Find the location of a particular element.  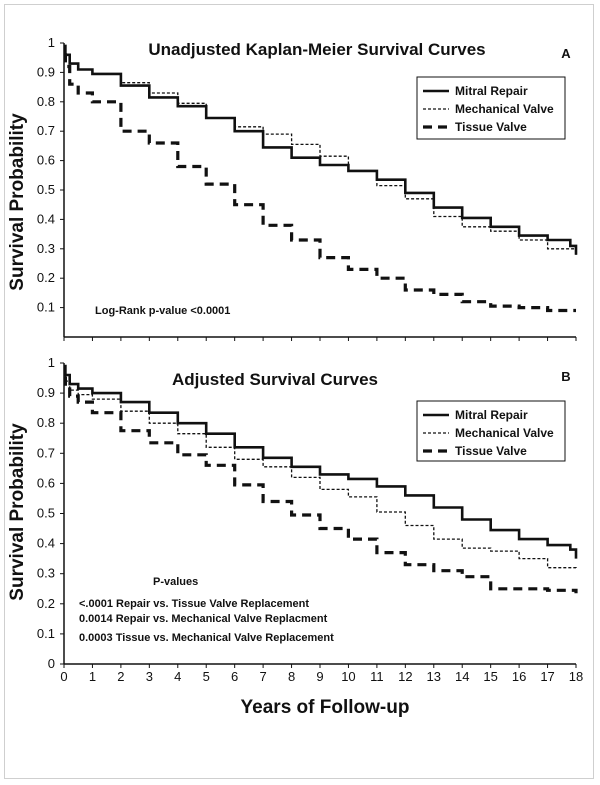

panel-b-xtick-label: 9 is located at coordinates (319, 676).